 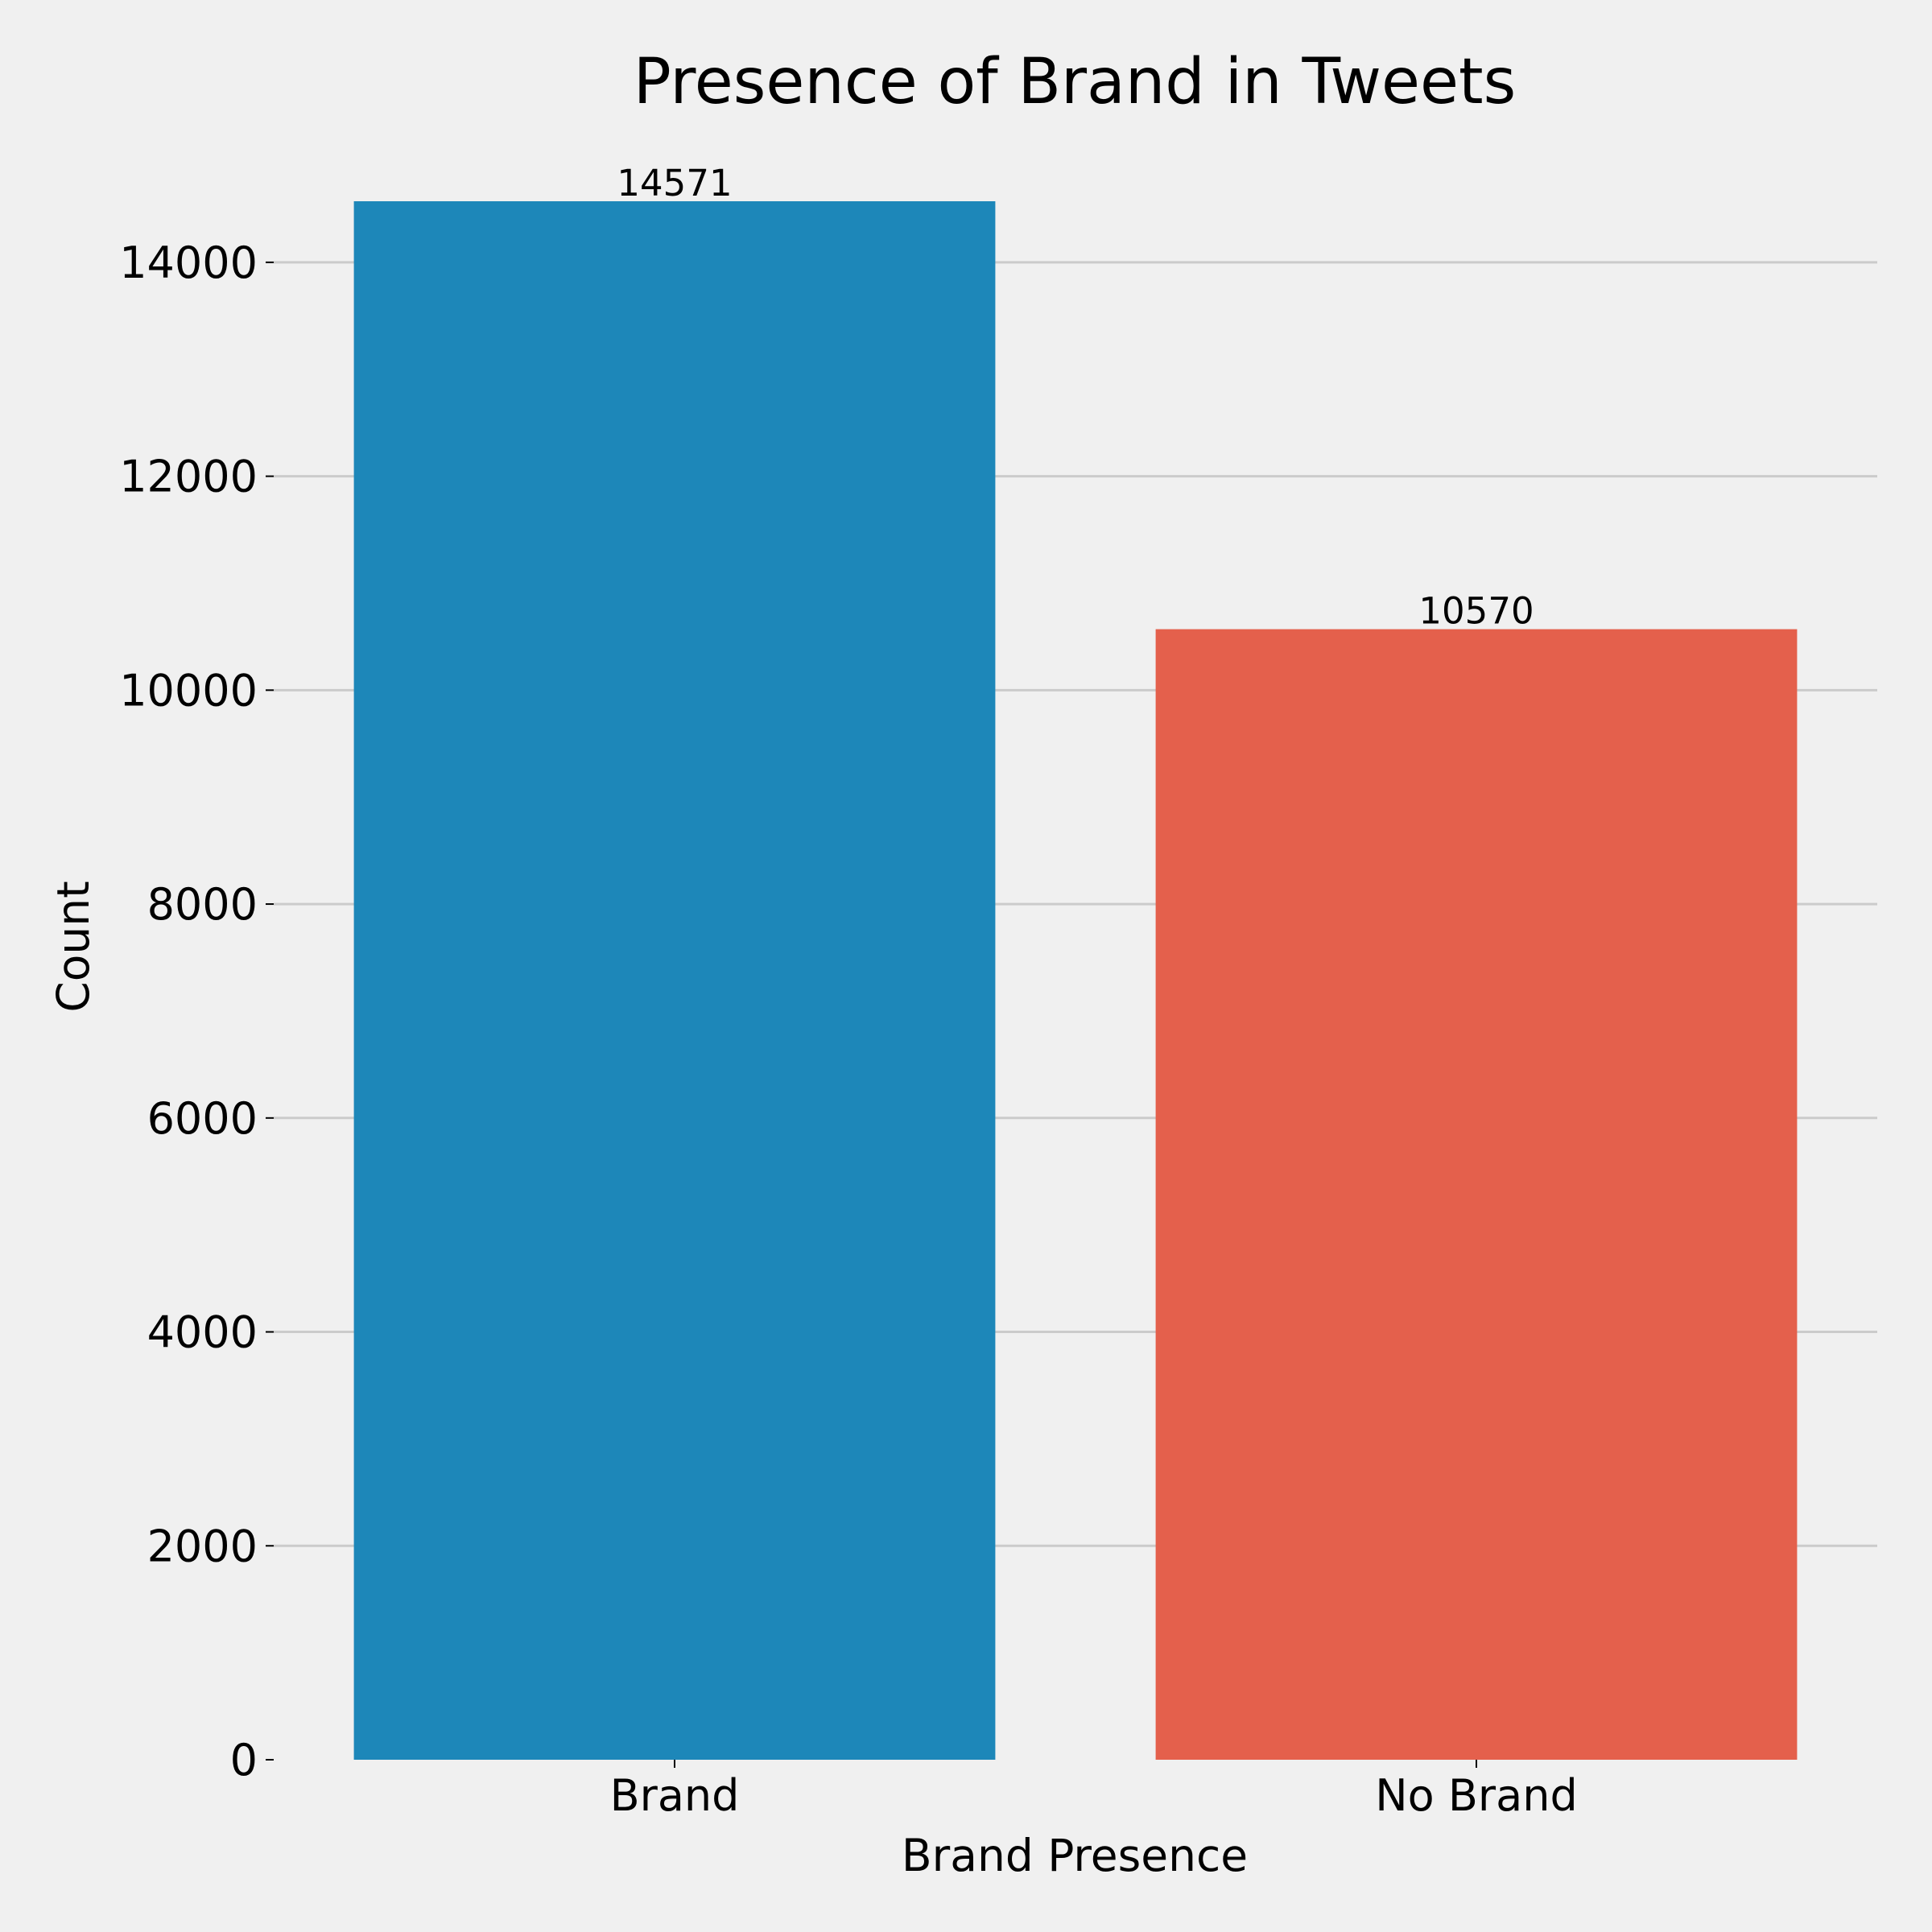 What do you see at coordinates (188, 262) in the screenshot?
I see `y-tick-label: 14000` at bounding box center [188, 262].